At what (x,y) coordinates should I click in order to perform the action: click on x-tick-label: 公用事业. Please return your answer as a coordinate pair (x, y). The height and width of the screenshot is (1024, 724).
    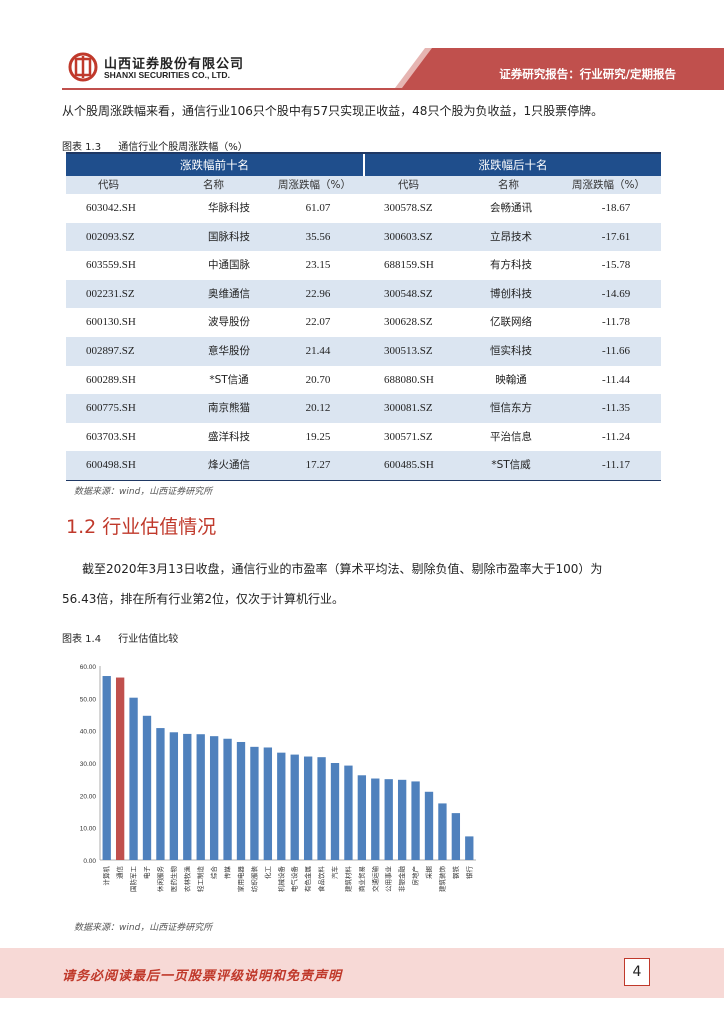
    Looking at the image, I should click on (388, 879).